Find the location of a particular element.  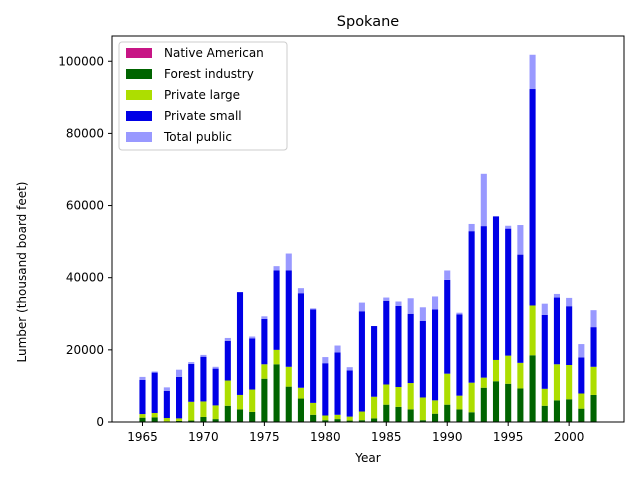

legend-label-private-small: Private small is located at coordinates (203, 116).